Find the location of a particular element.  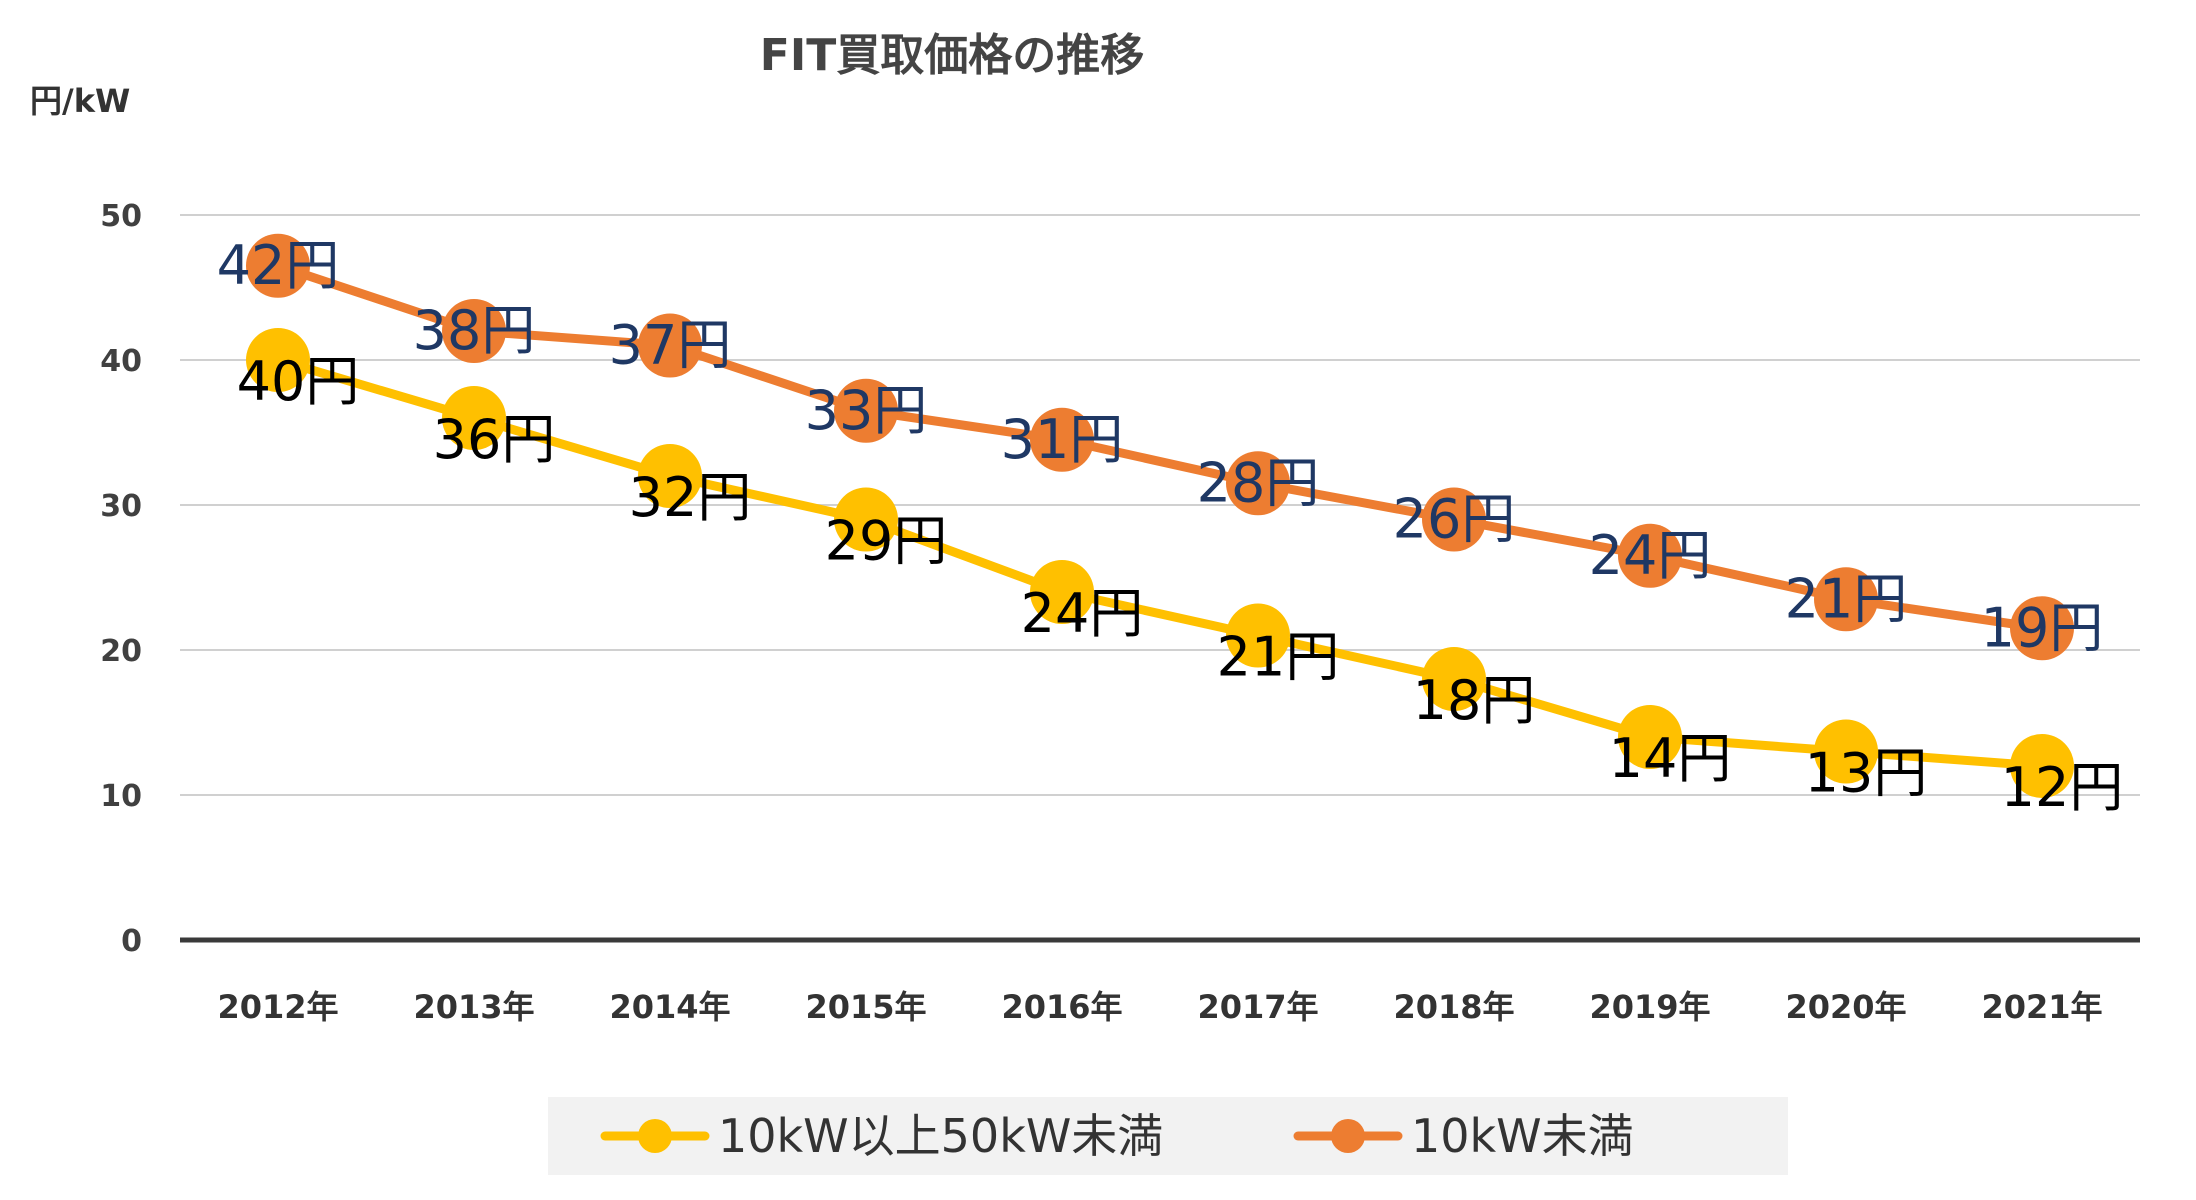

x-tick-label: 2021年 is located at coordinates (2041, 1007).